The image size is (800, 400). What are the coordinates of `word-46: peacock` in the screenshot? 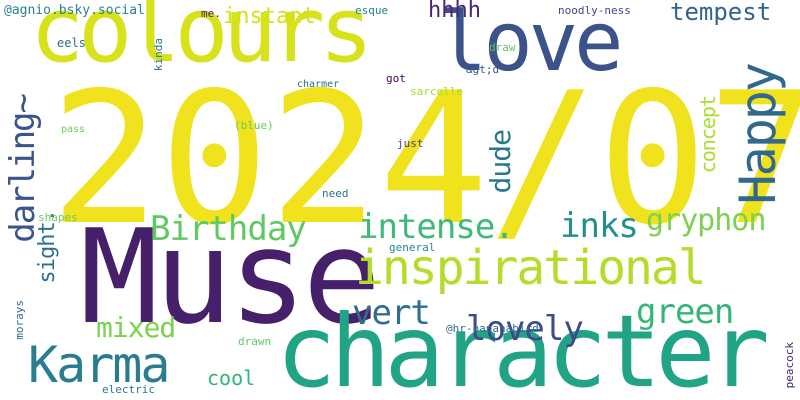 It's located at (789, 365).